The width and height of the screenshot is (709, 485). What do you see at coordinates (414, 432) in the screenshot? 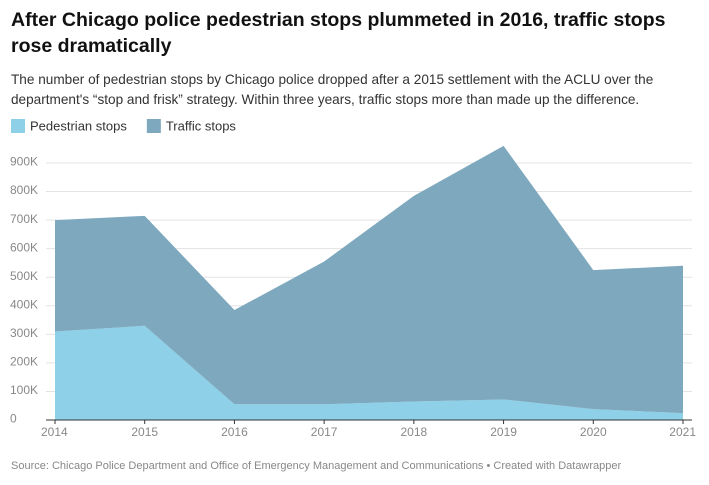
I see `x-tick-label: 2018` at bounding box center [414, 432].